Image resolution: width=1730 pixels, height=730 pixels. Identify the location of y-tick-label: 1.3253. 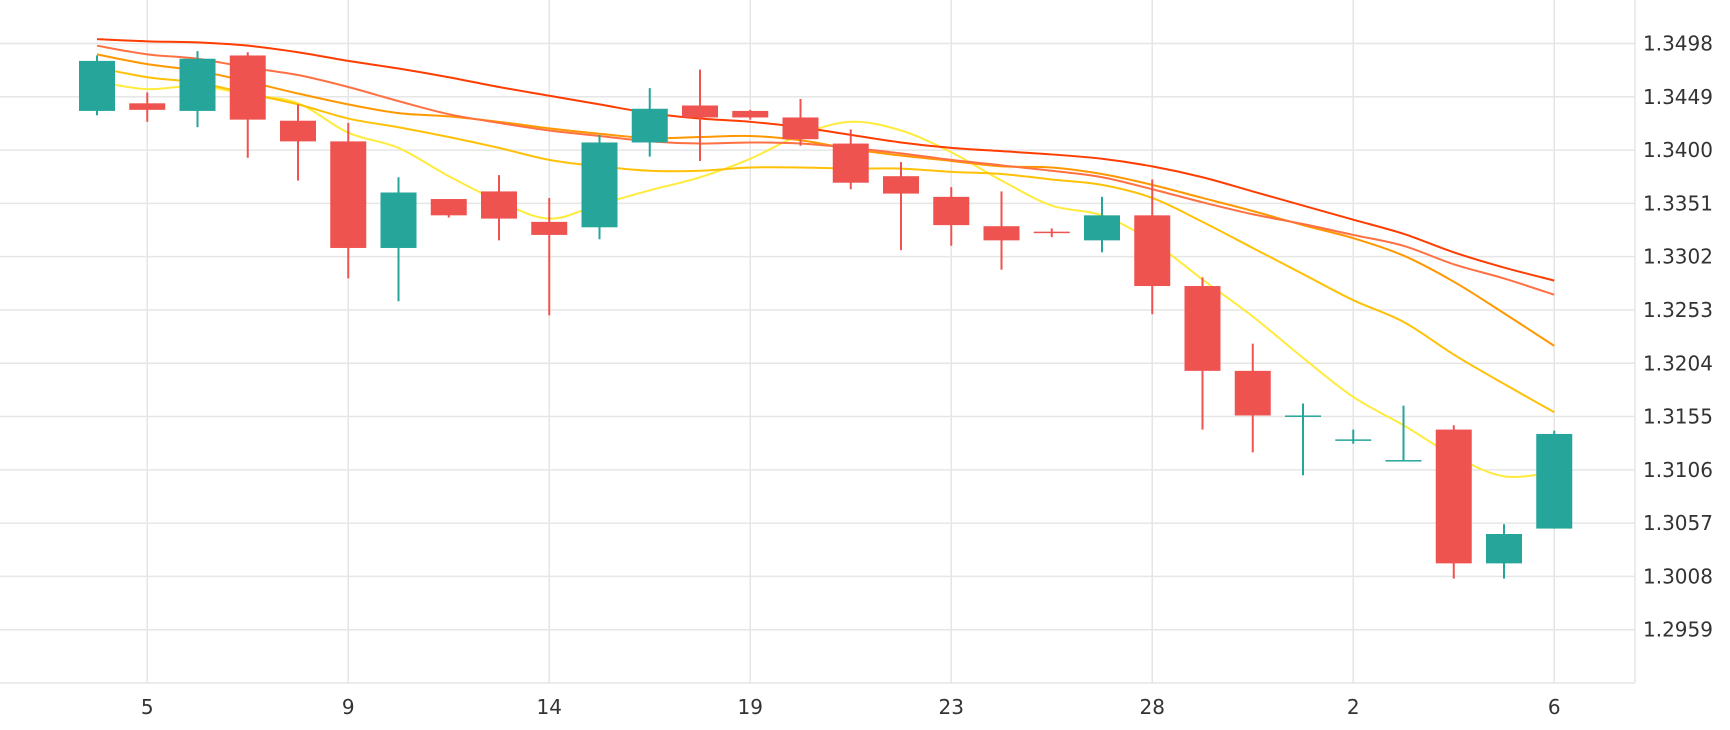
(1678, 310).